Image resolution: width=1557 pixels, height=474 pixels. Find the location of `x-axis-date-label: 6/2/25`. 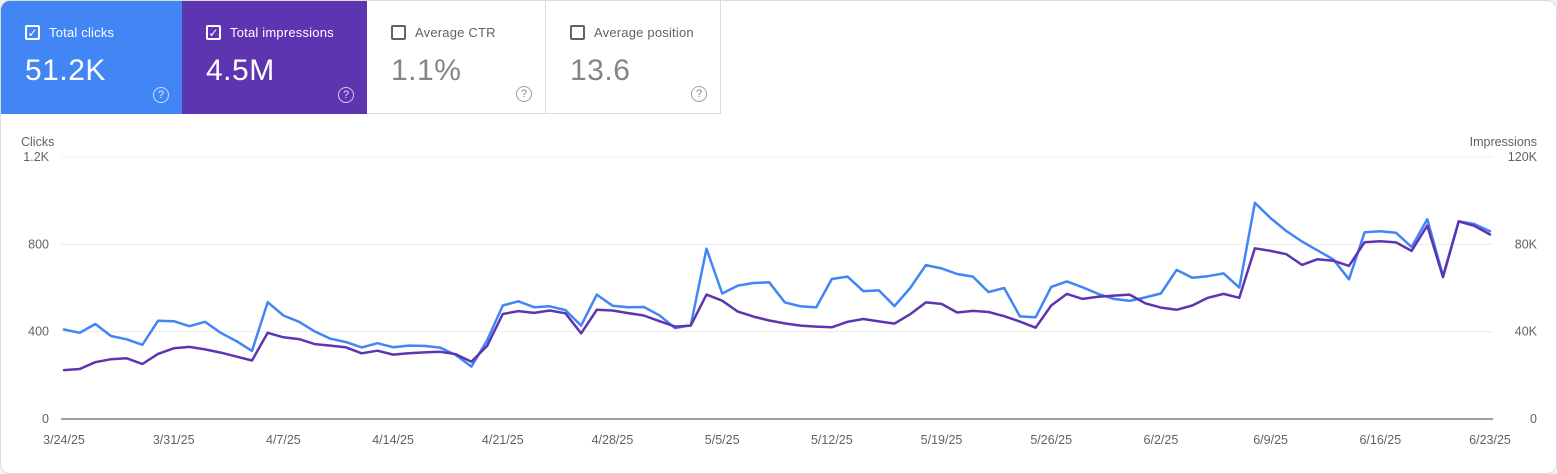

x-axis-date-label: 6/2/25 is located at coordinates (1161, 440).